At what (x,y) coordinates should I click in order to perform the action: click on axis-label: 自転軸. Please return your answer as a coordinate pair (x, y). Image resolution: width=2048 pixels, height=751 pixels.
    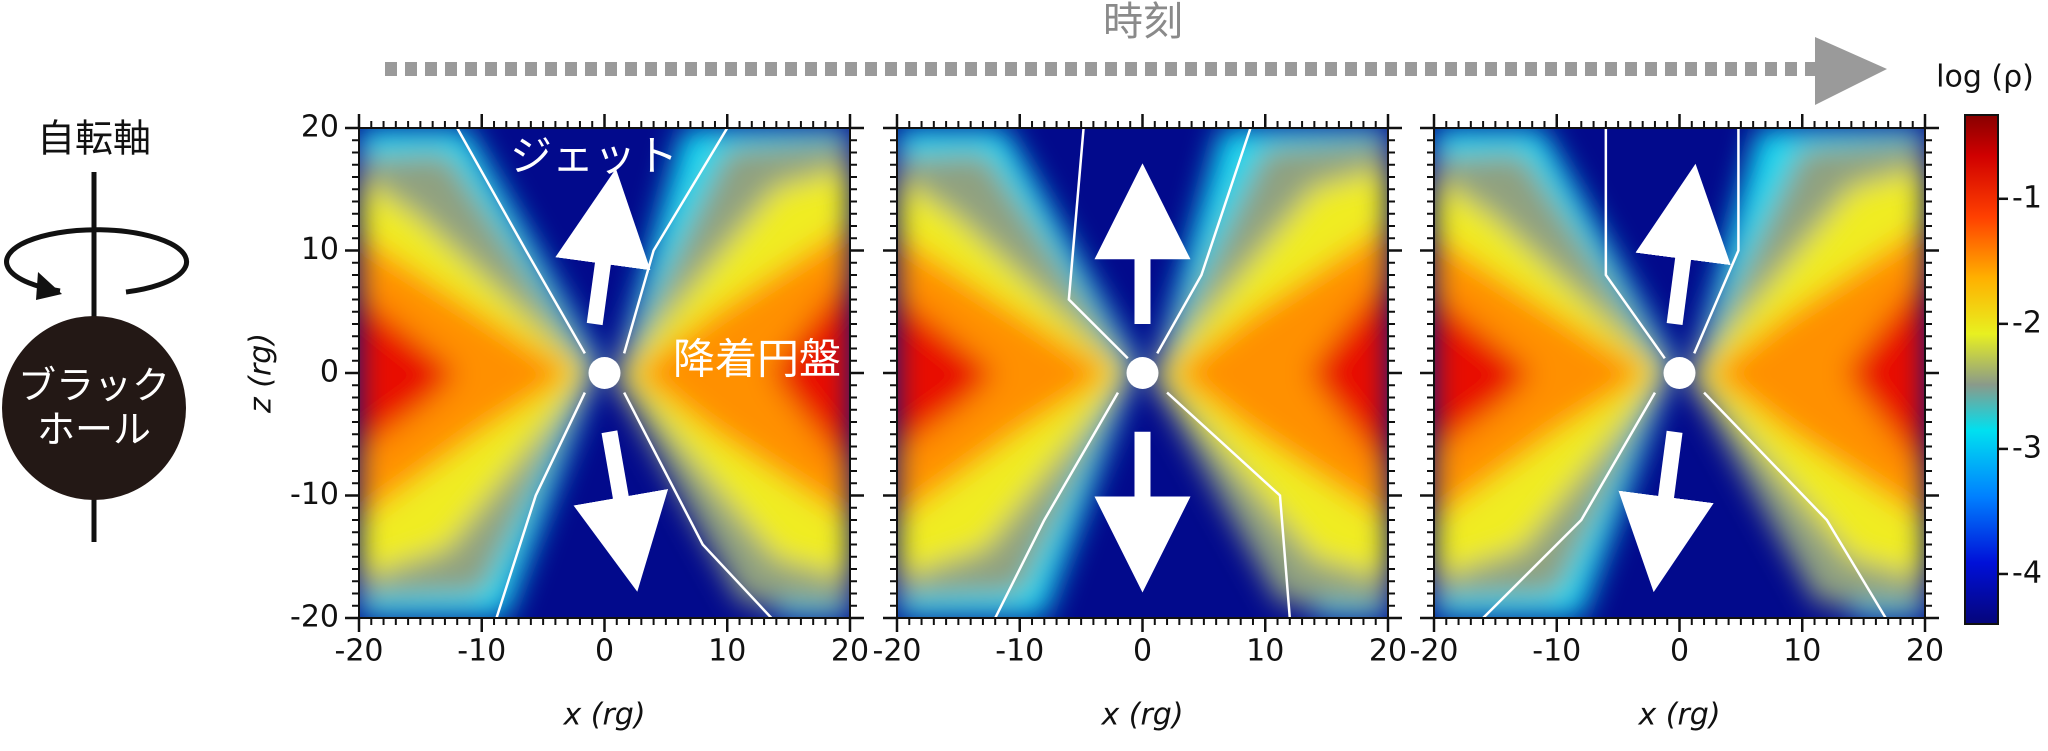
    Looking at the image, I should click on (94, 139).